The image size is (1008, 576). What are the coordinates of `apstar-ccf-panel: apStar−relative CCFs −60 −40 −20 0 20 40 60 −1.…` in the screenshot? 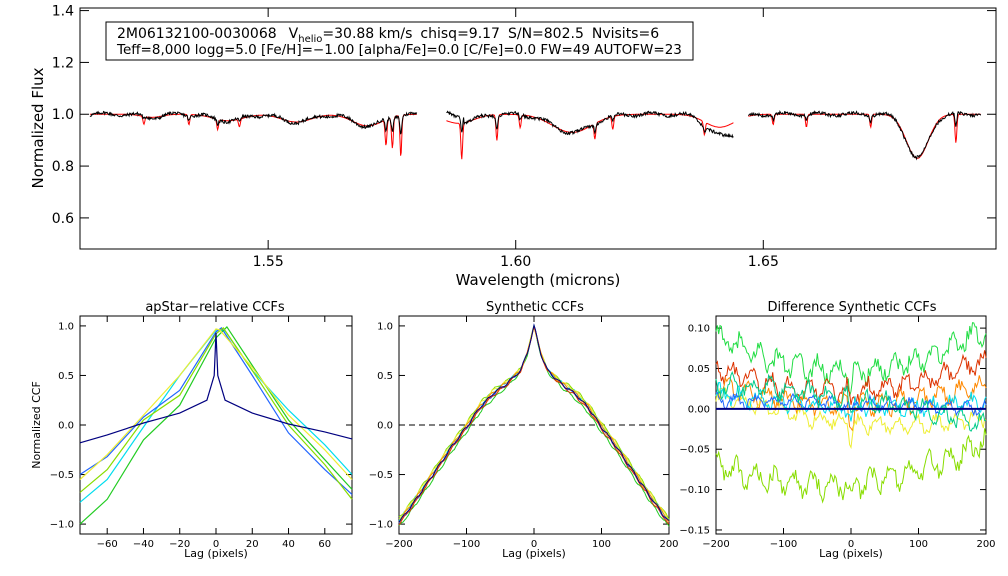 It's located at (191, 430).